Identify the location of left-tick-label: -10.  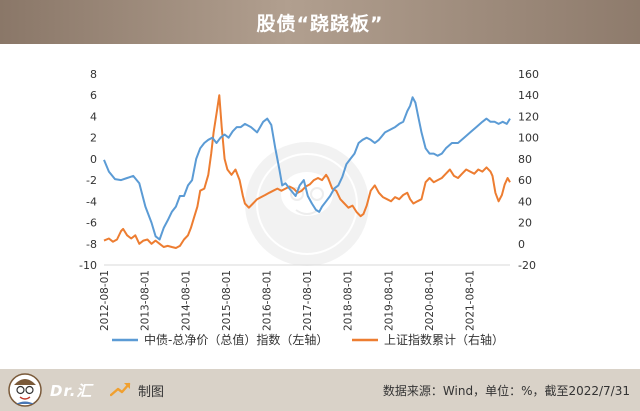
(88, 265).